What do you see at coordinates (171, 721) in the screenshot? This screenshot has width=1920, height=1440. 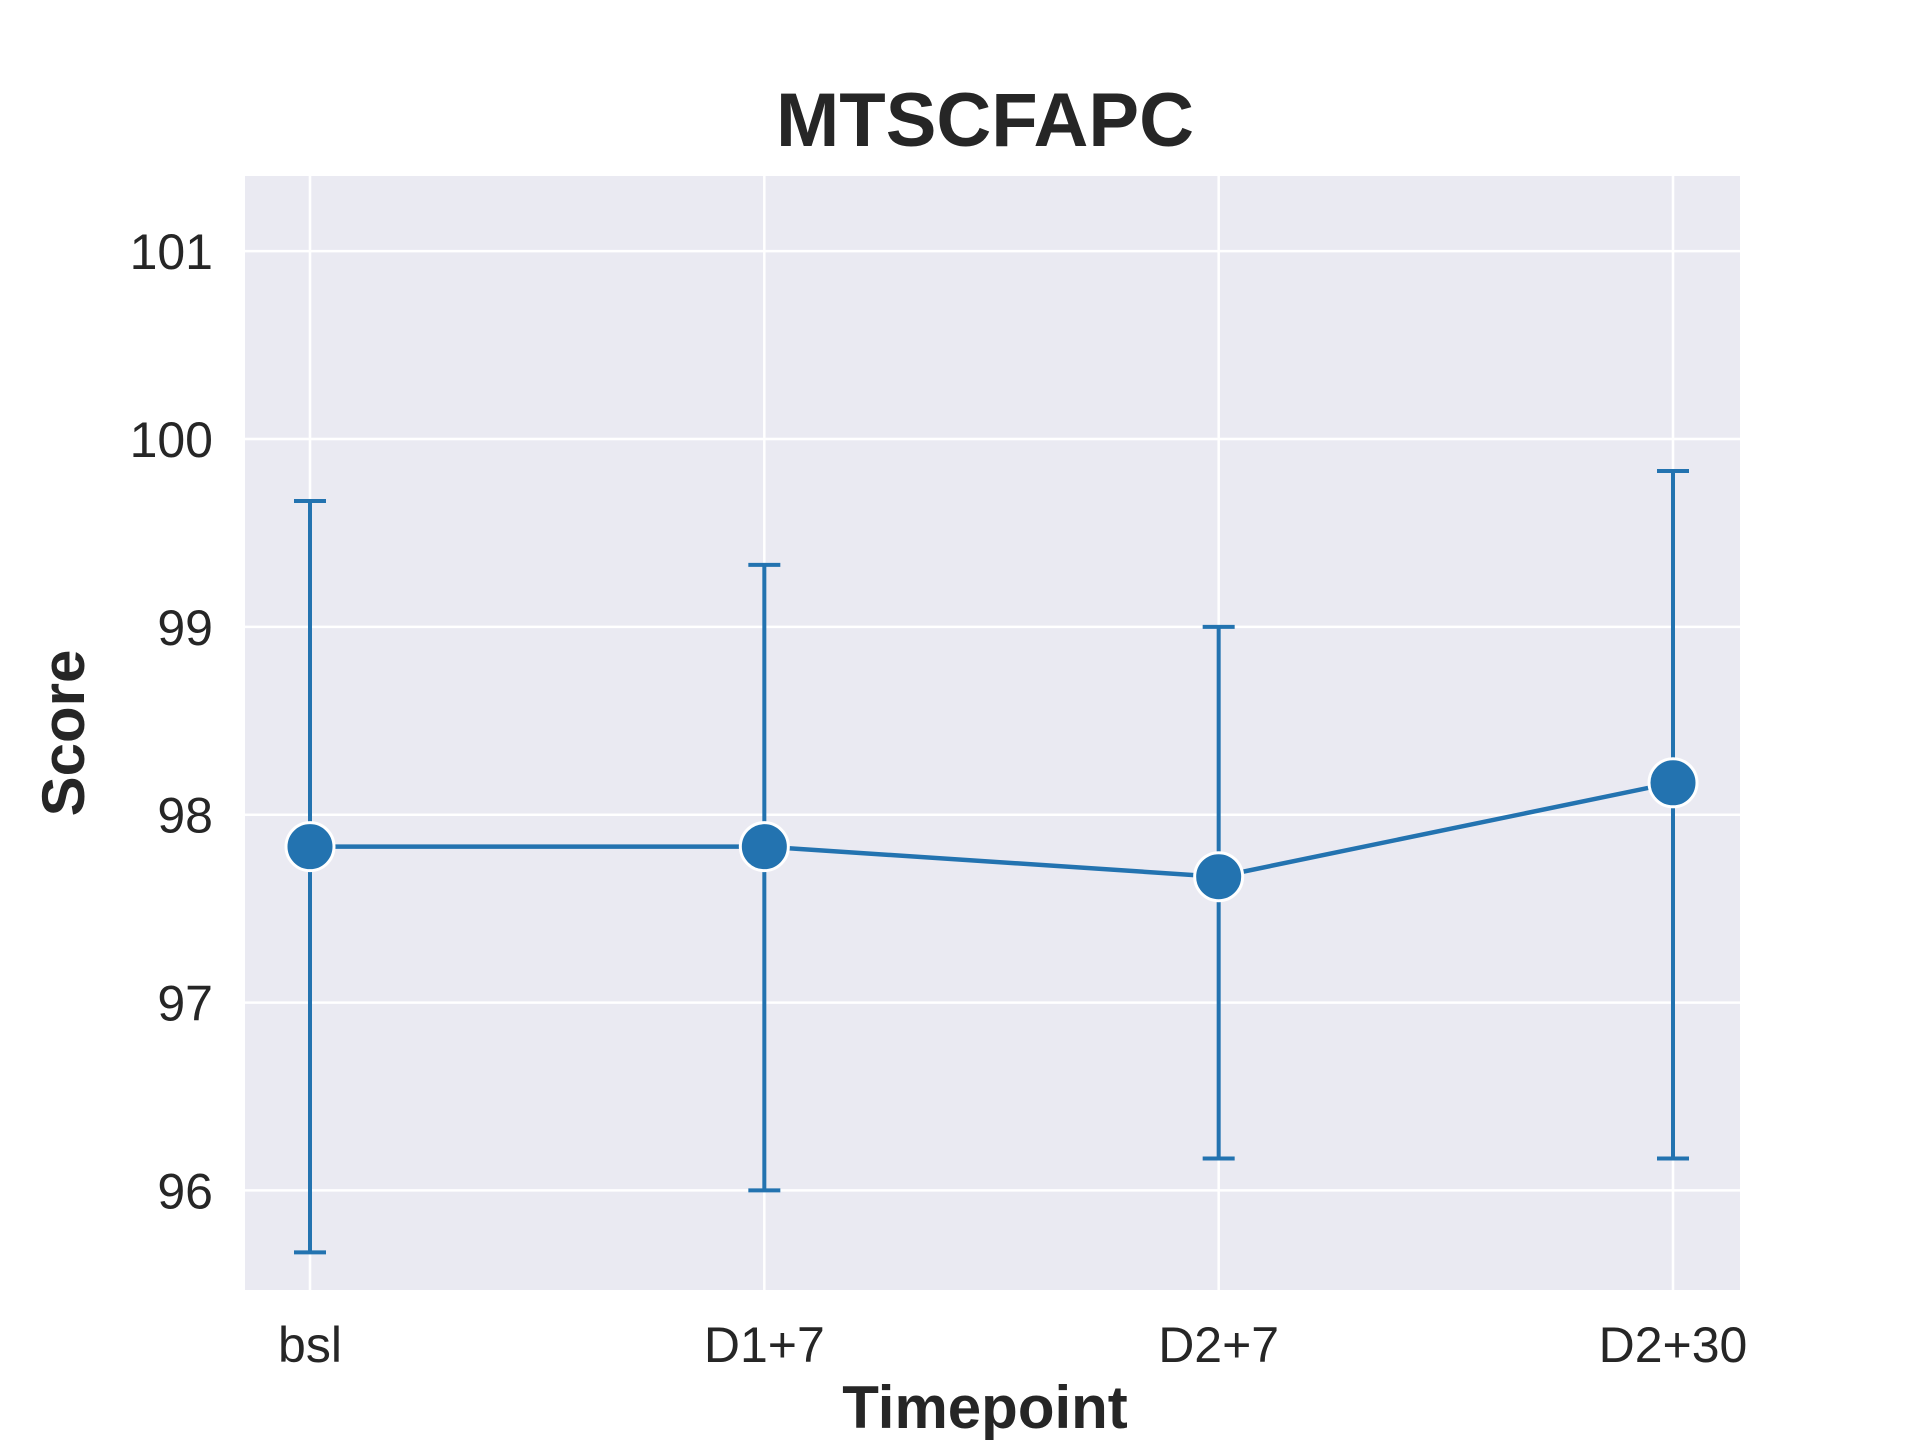 I see `y-tick-labels: 96 97 98 99 100 101` at bounding box center [171, 721].